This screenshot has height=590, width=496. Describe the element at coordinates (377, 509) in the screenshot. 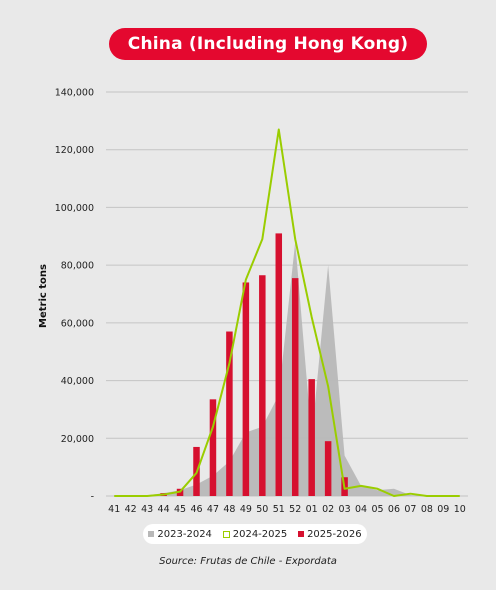

I see `x-tick-label: 05` at that location.